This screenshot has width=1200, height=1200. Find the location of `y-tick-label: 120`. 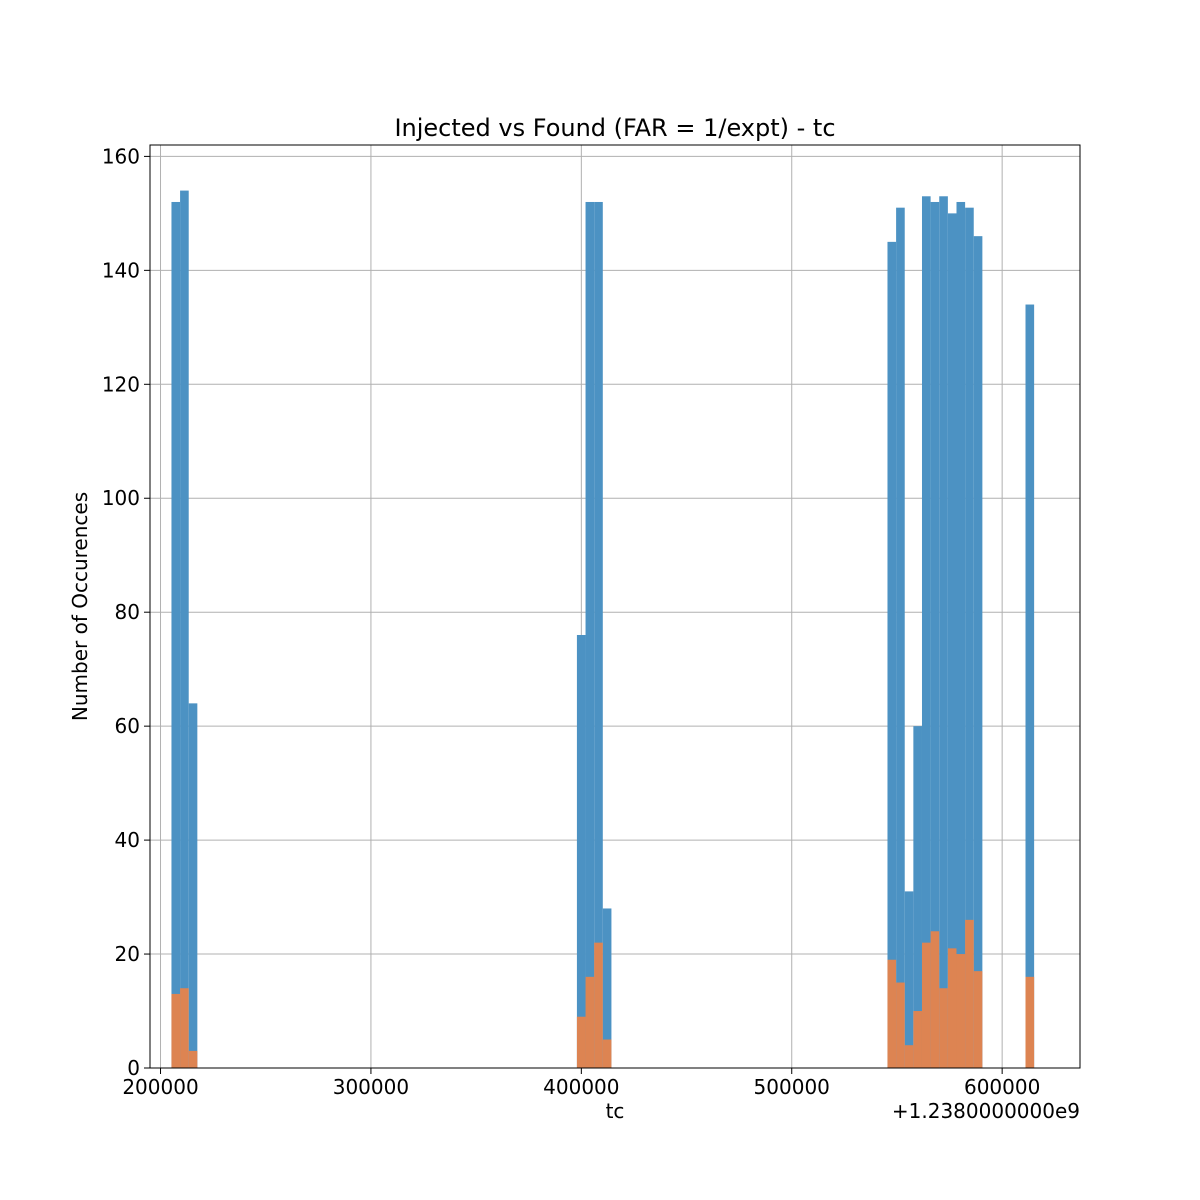

y-tick-label: 120 is located at coordinates (121, 384).